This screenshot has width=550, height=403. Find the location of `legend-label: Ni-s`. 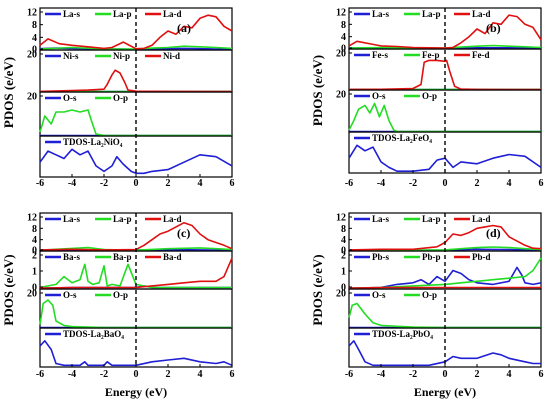

legend-label: Ni-s is located at coordinates (71, 56).